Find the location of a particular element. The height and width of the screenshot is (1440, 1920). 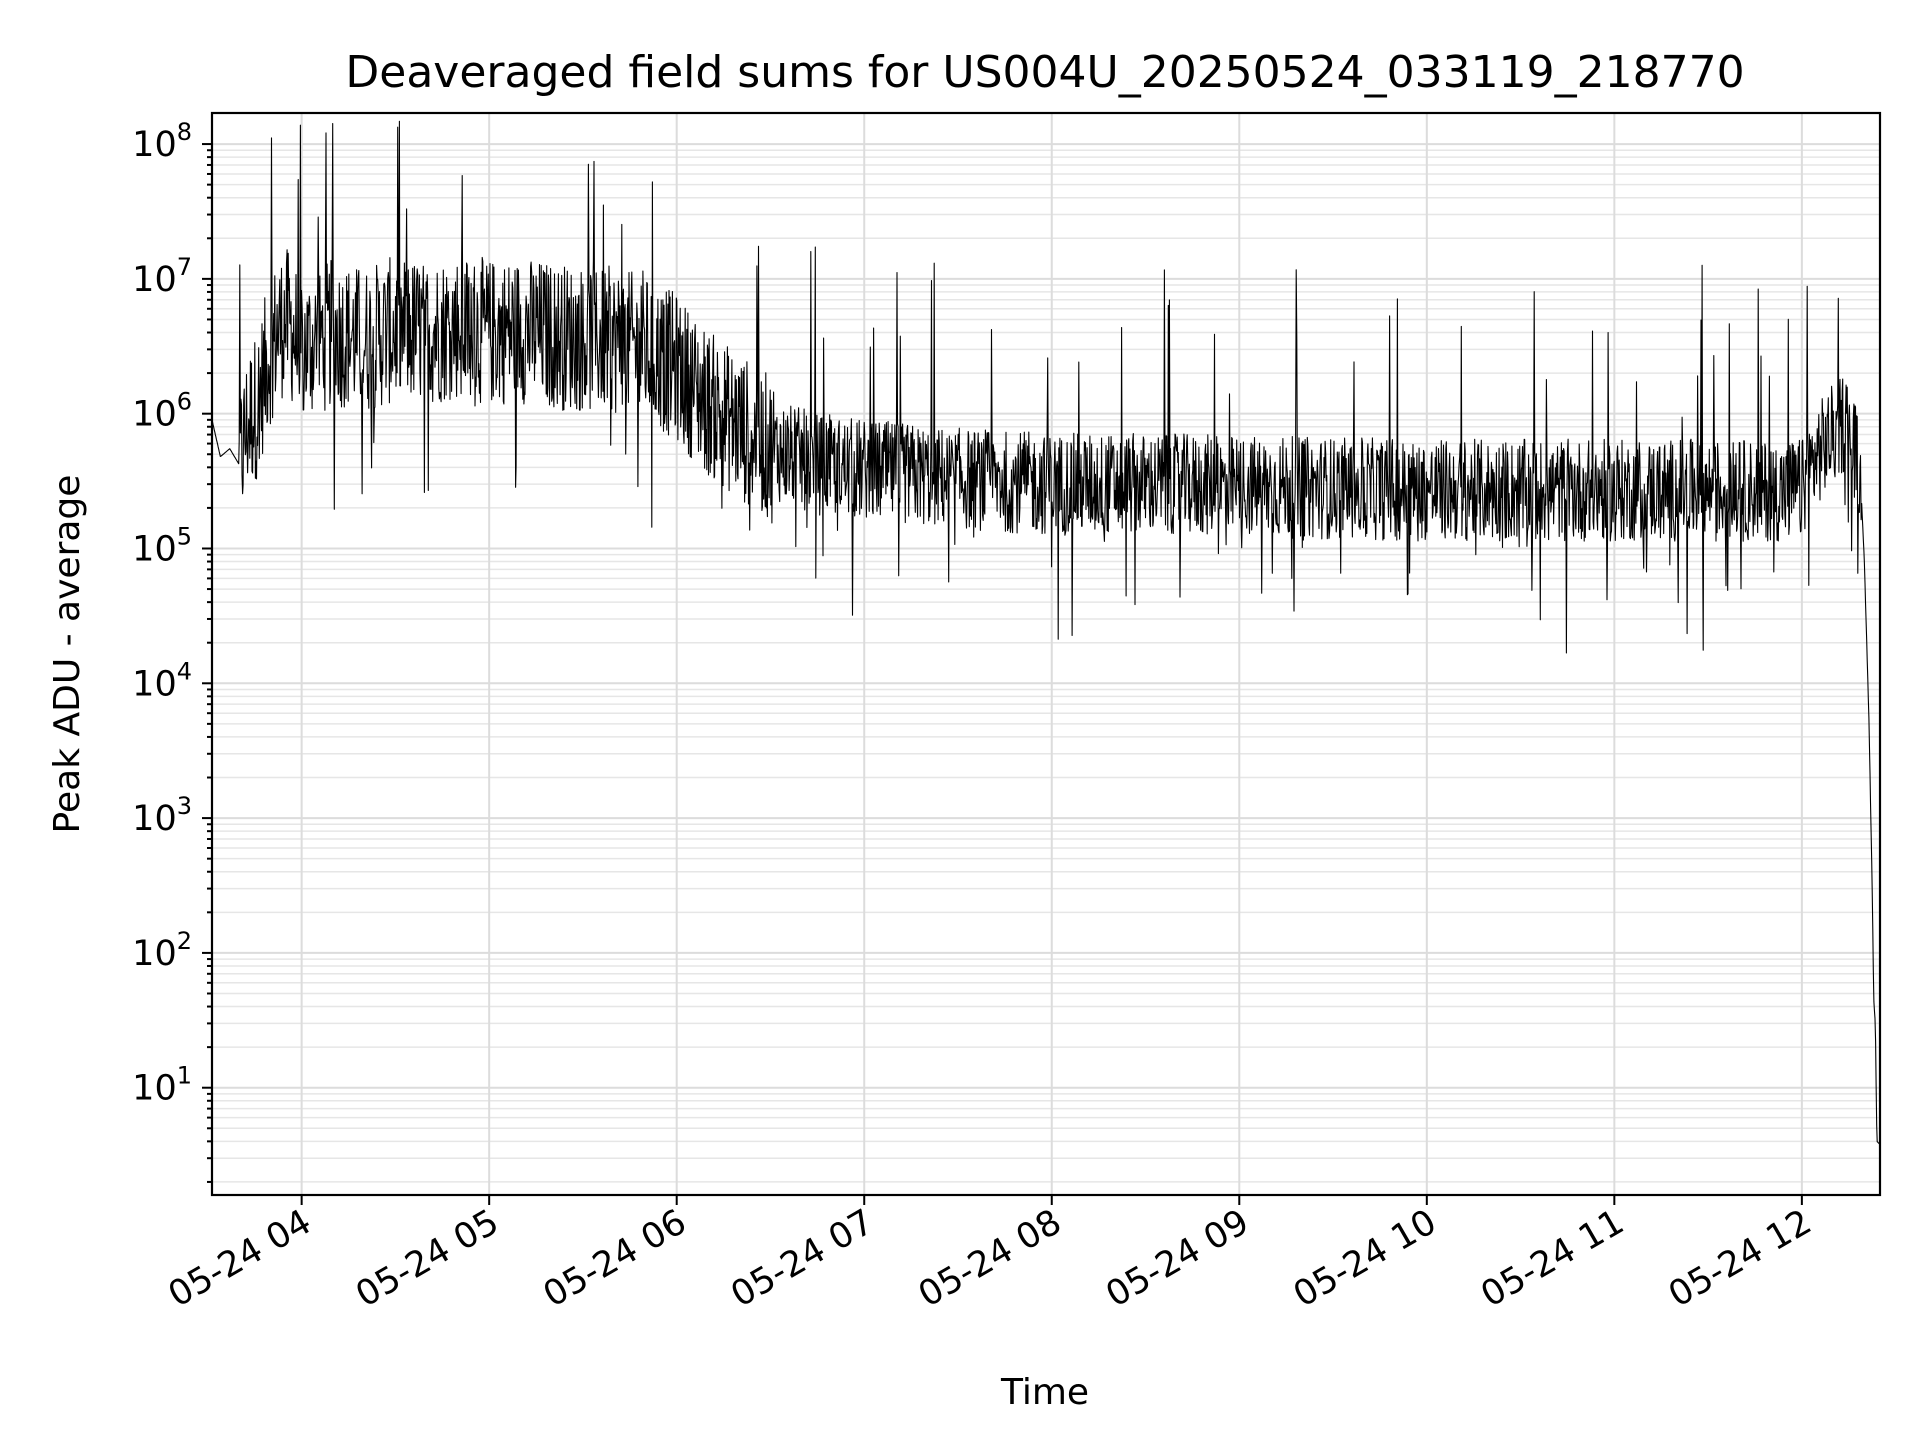

y-tick-label: 10⁴ is located at coordinates (162, 680).